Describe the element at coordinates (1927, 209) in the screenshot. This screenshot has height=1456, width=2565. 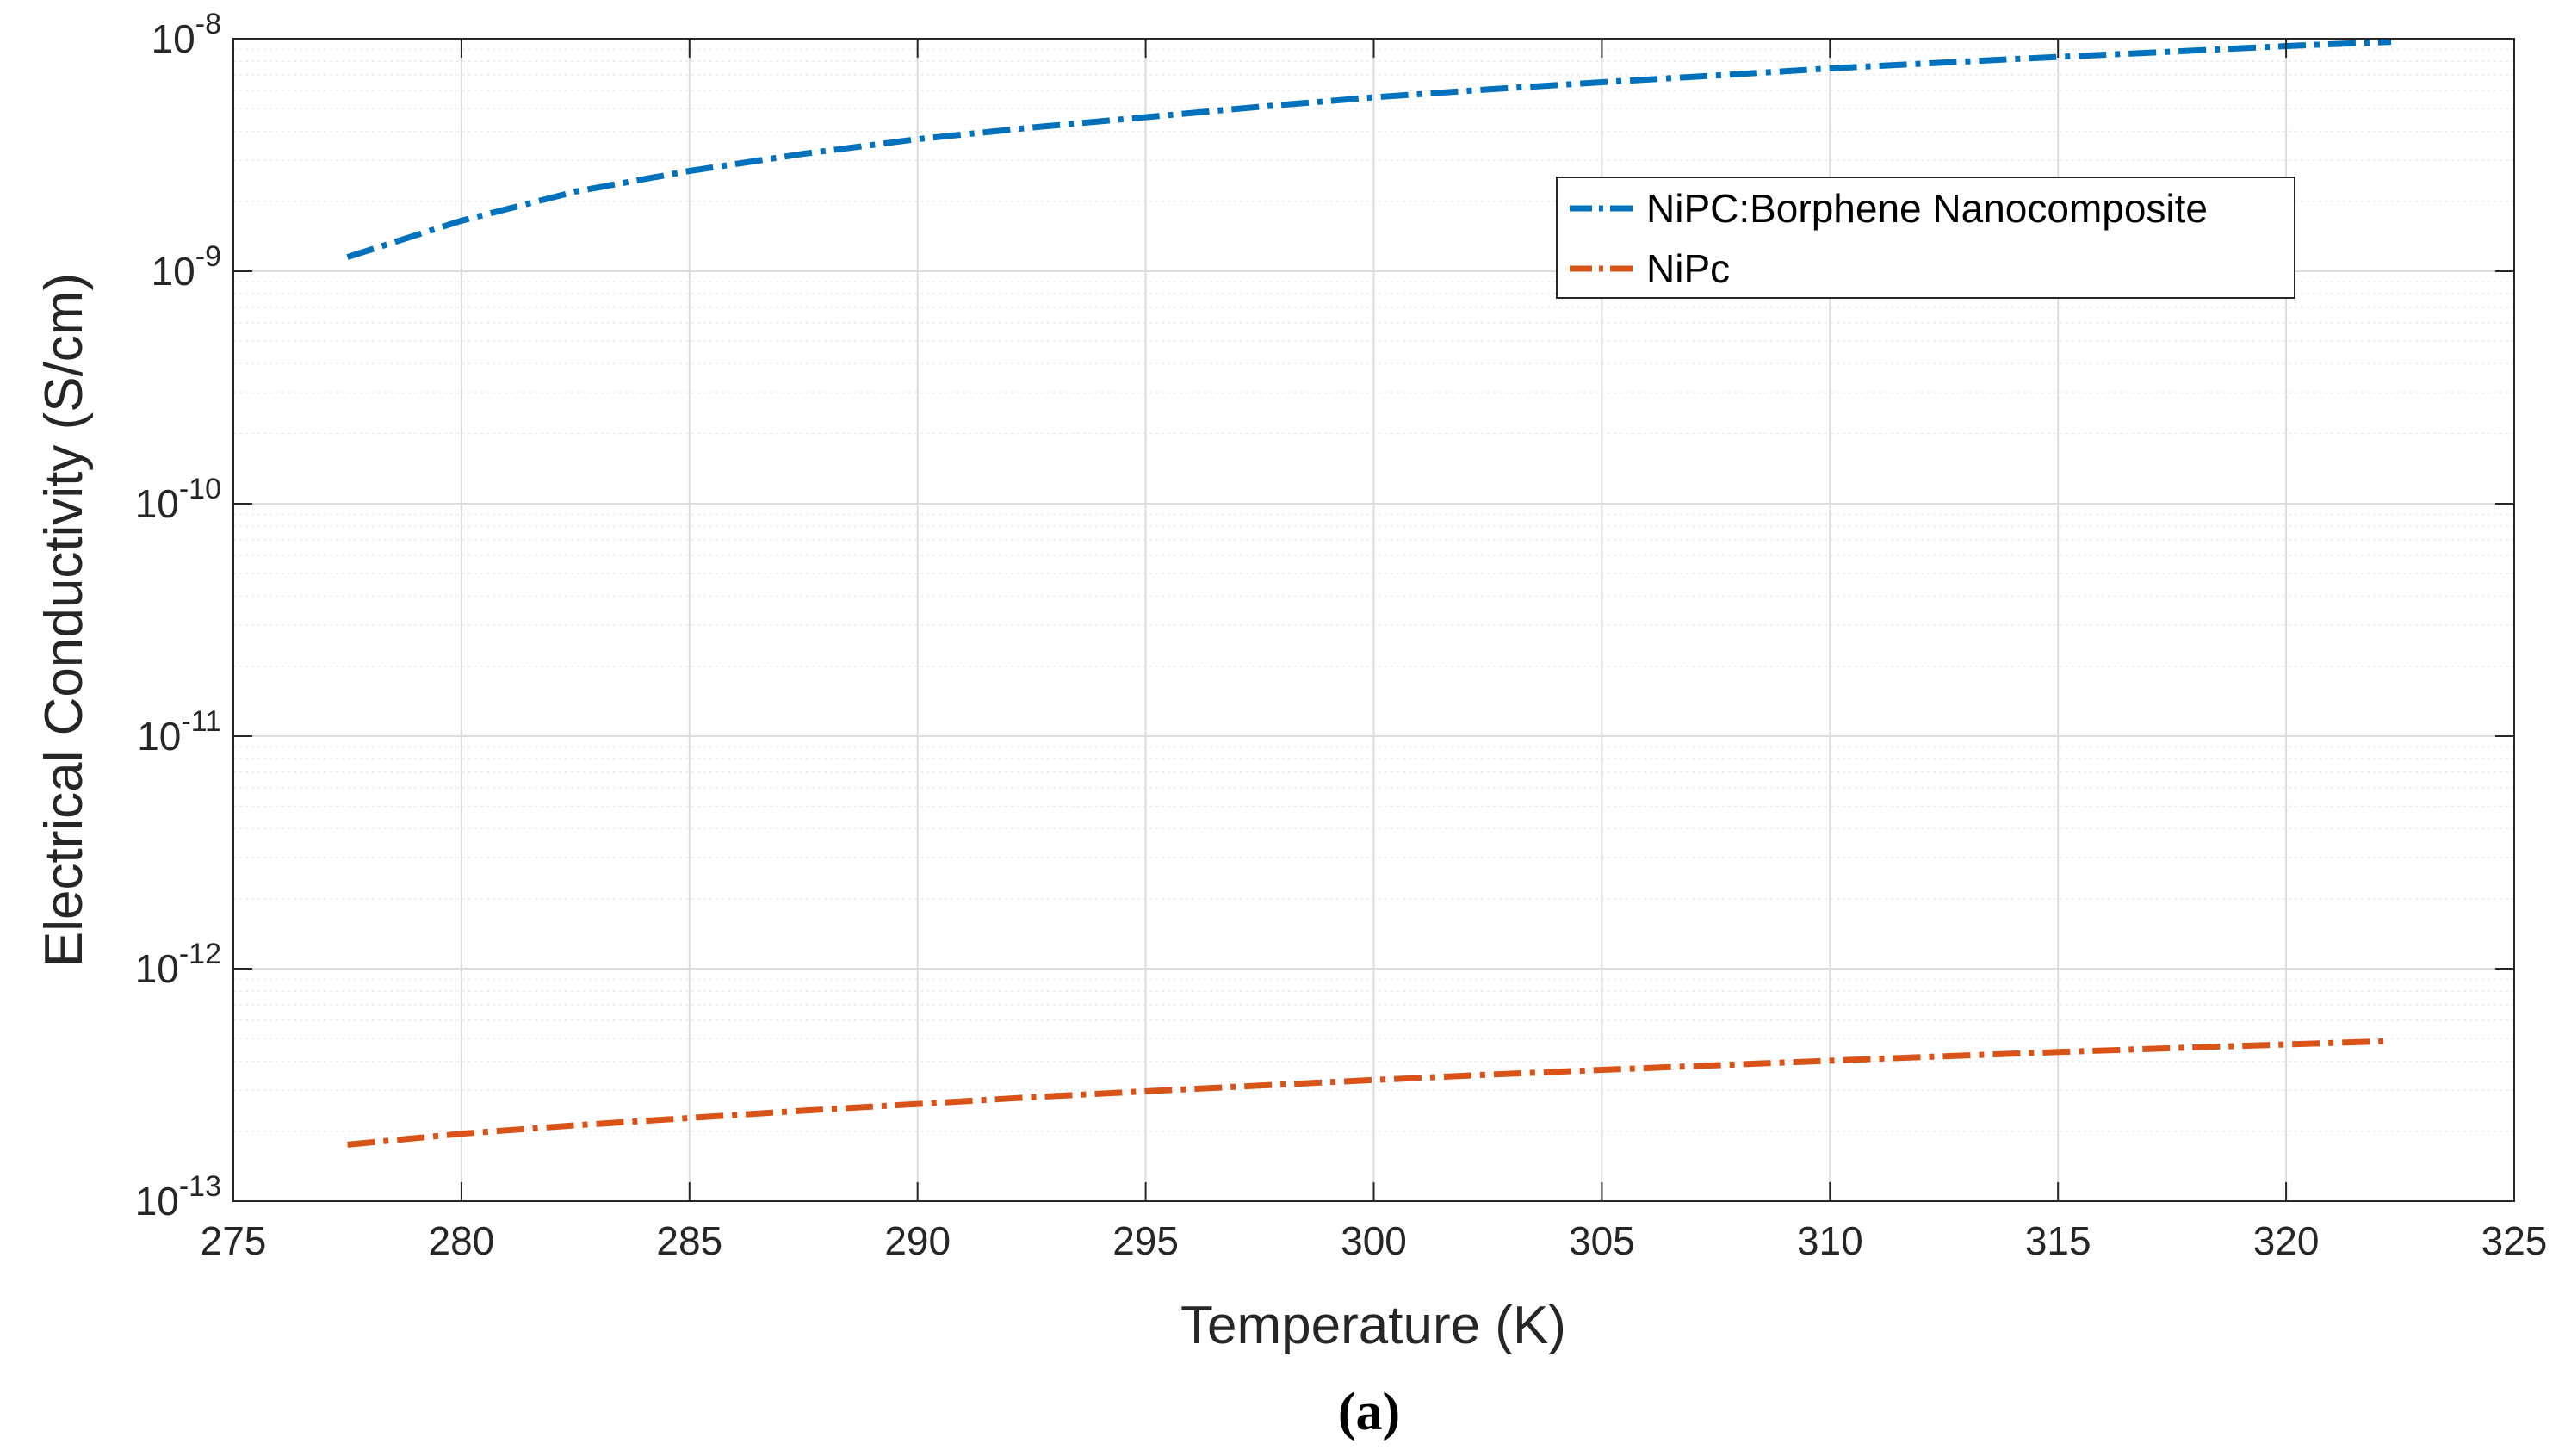
I see `legend-label-nanocomposite: NiPC:Borphene Nanocomposite` at that location.